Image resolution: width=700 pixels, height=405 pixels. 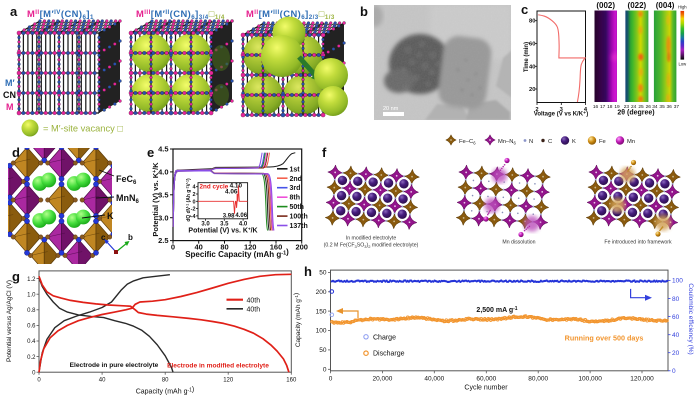 What do you see at coordinates (31, 280) in the screenshot?
I see `svg-text: 1.2` at bounding box center [31, 280].